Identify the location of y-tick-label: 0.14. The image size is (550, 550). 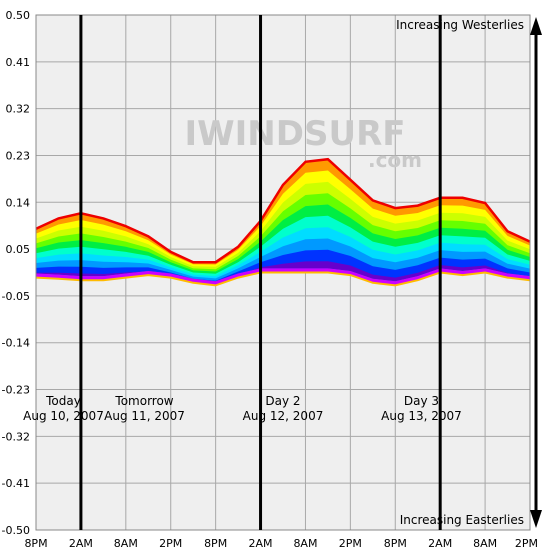
(18, 202).